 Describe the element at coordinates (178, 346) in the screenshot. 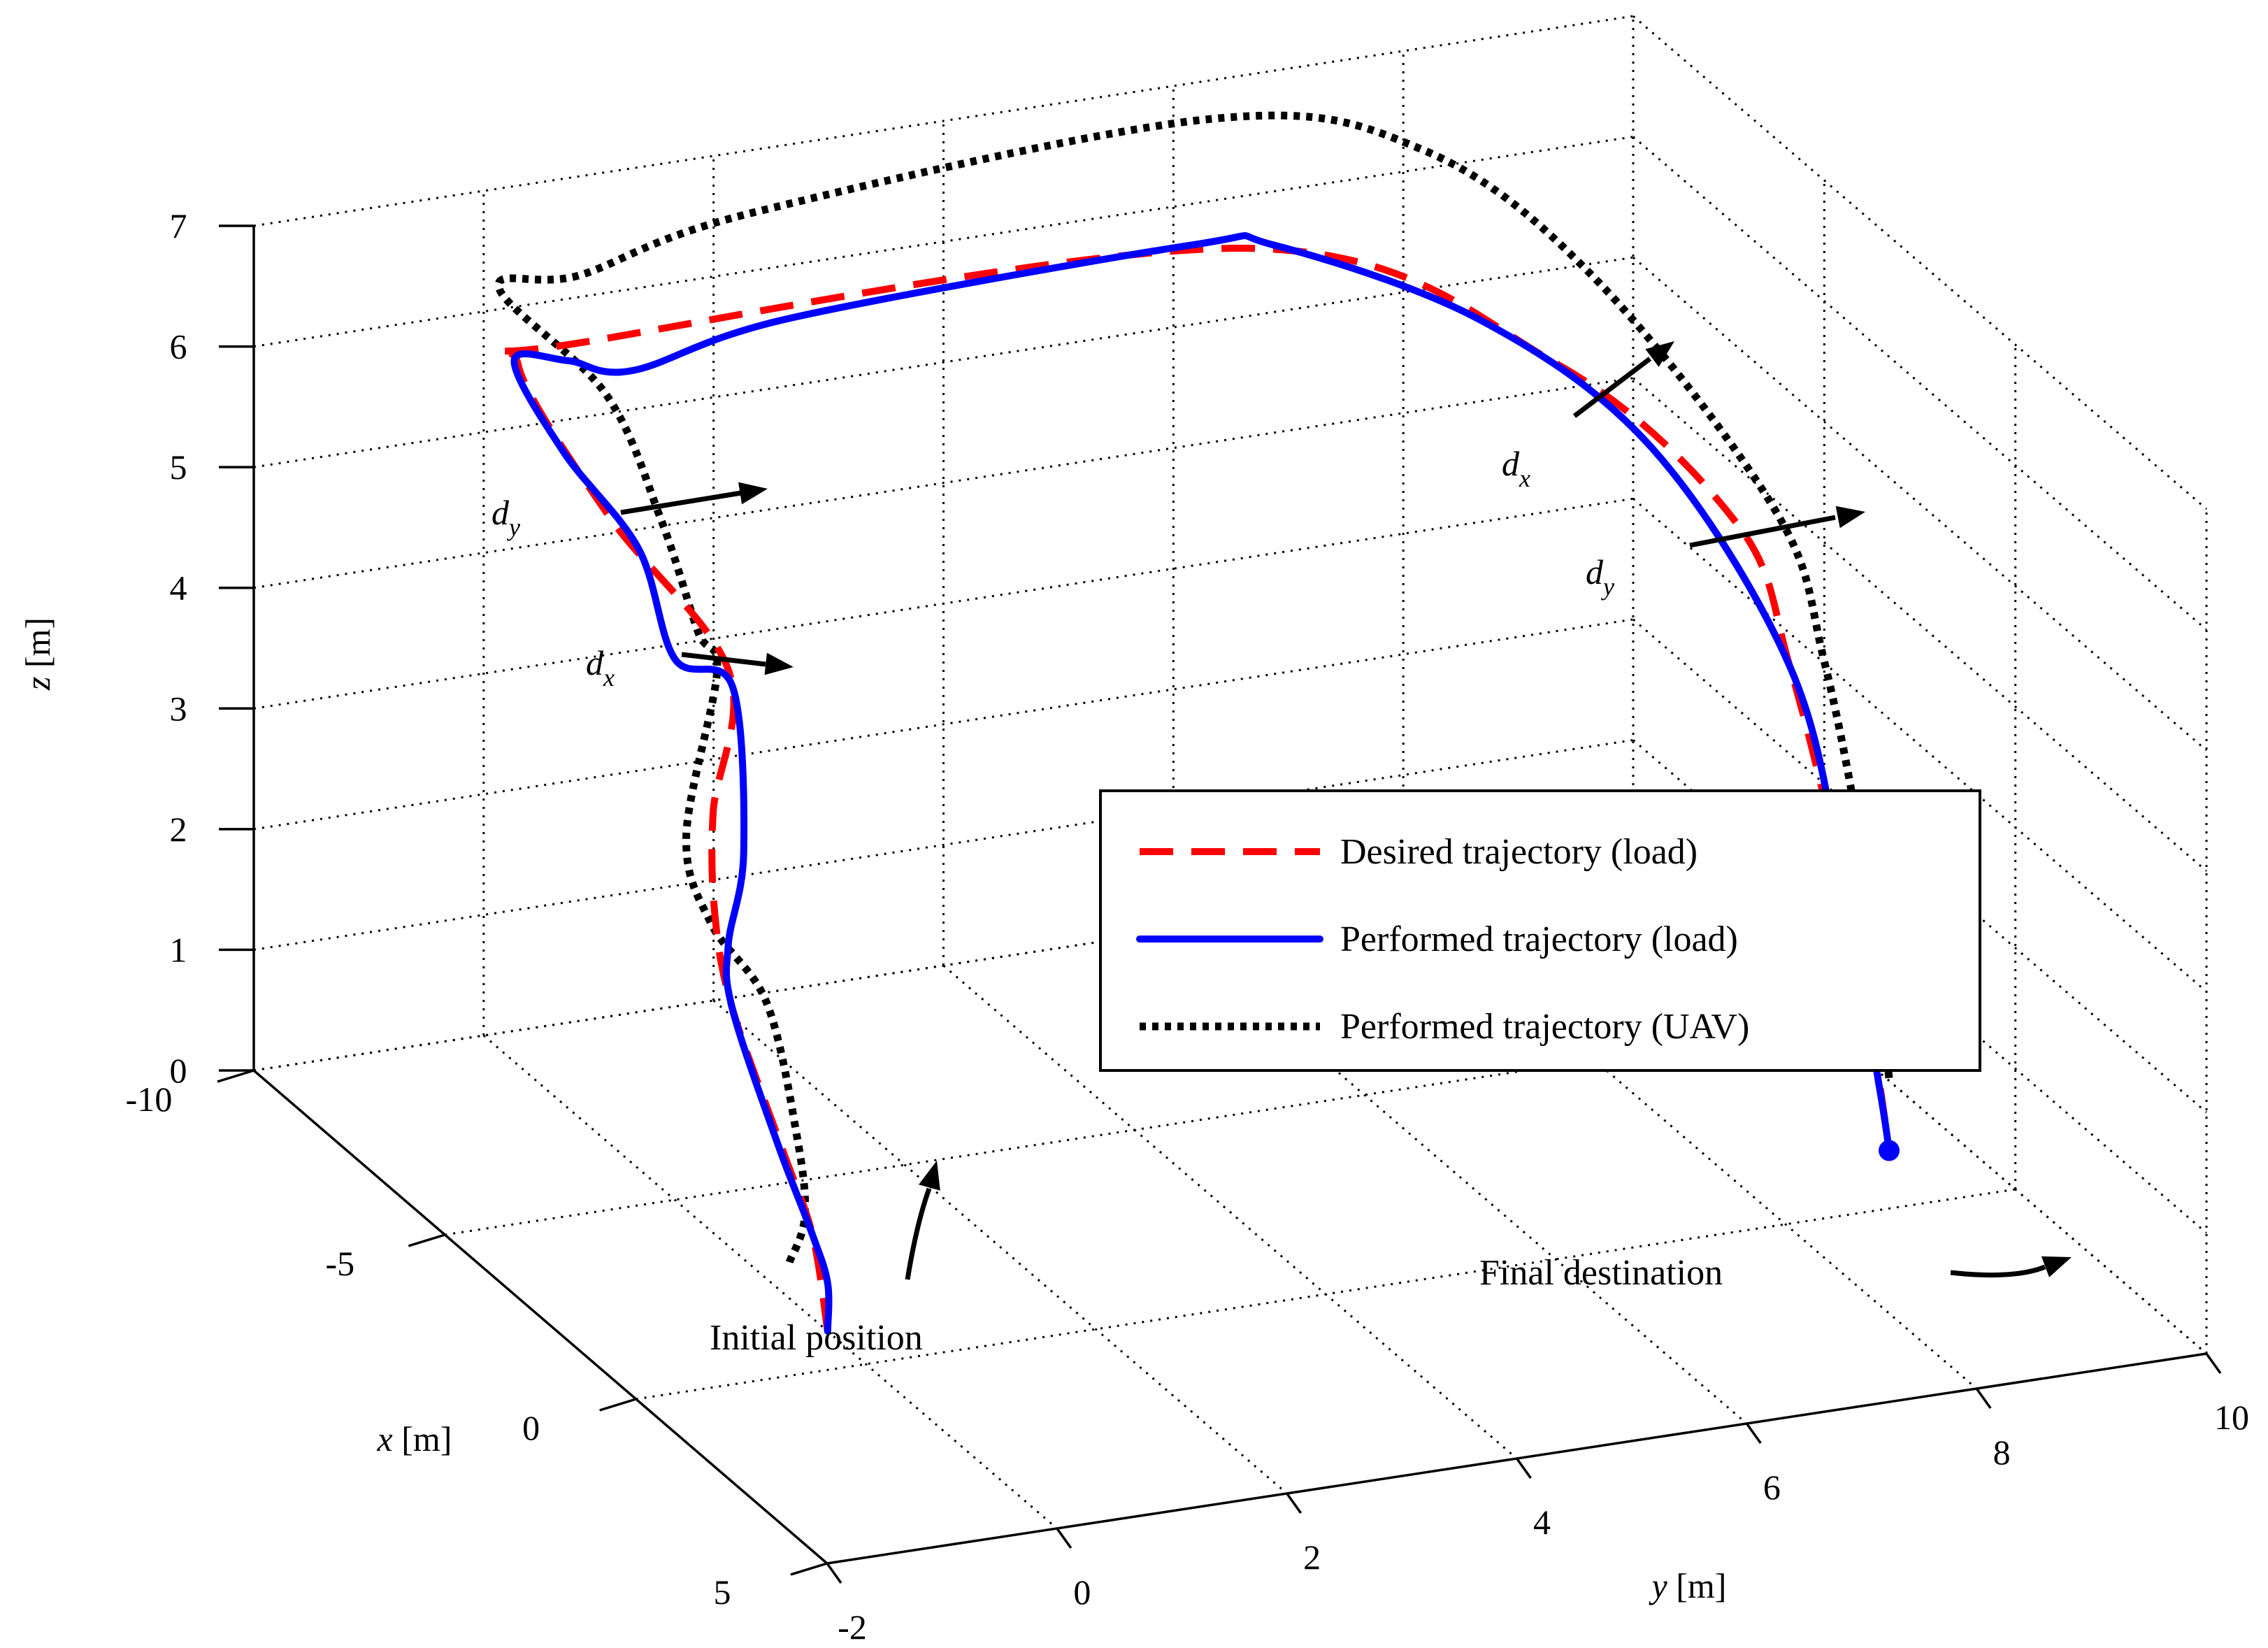

I see `z-tick-label: 6` at that location.